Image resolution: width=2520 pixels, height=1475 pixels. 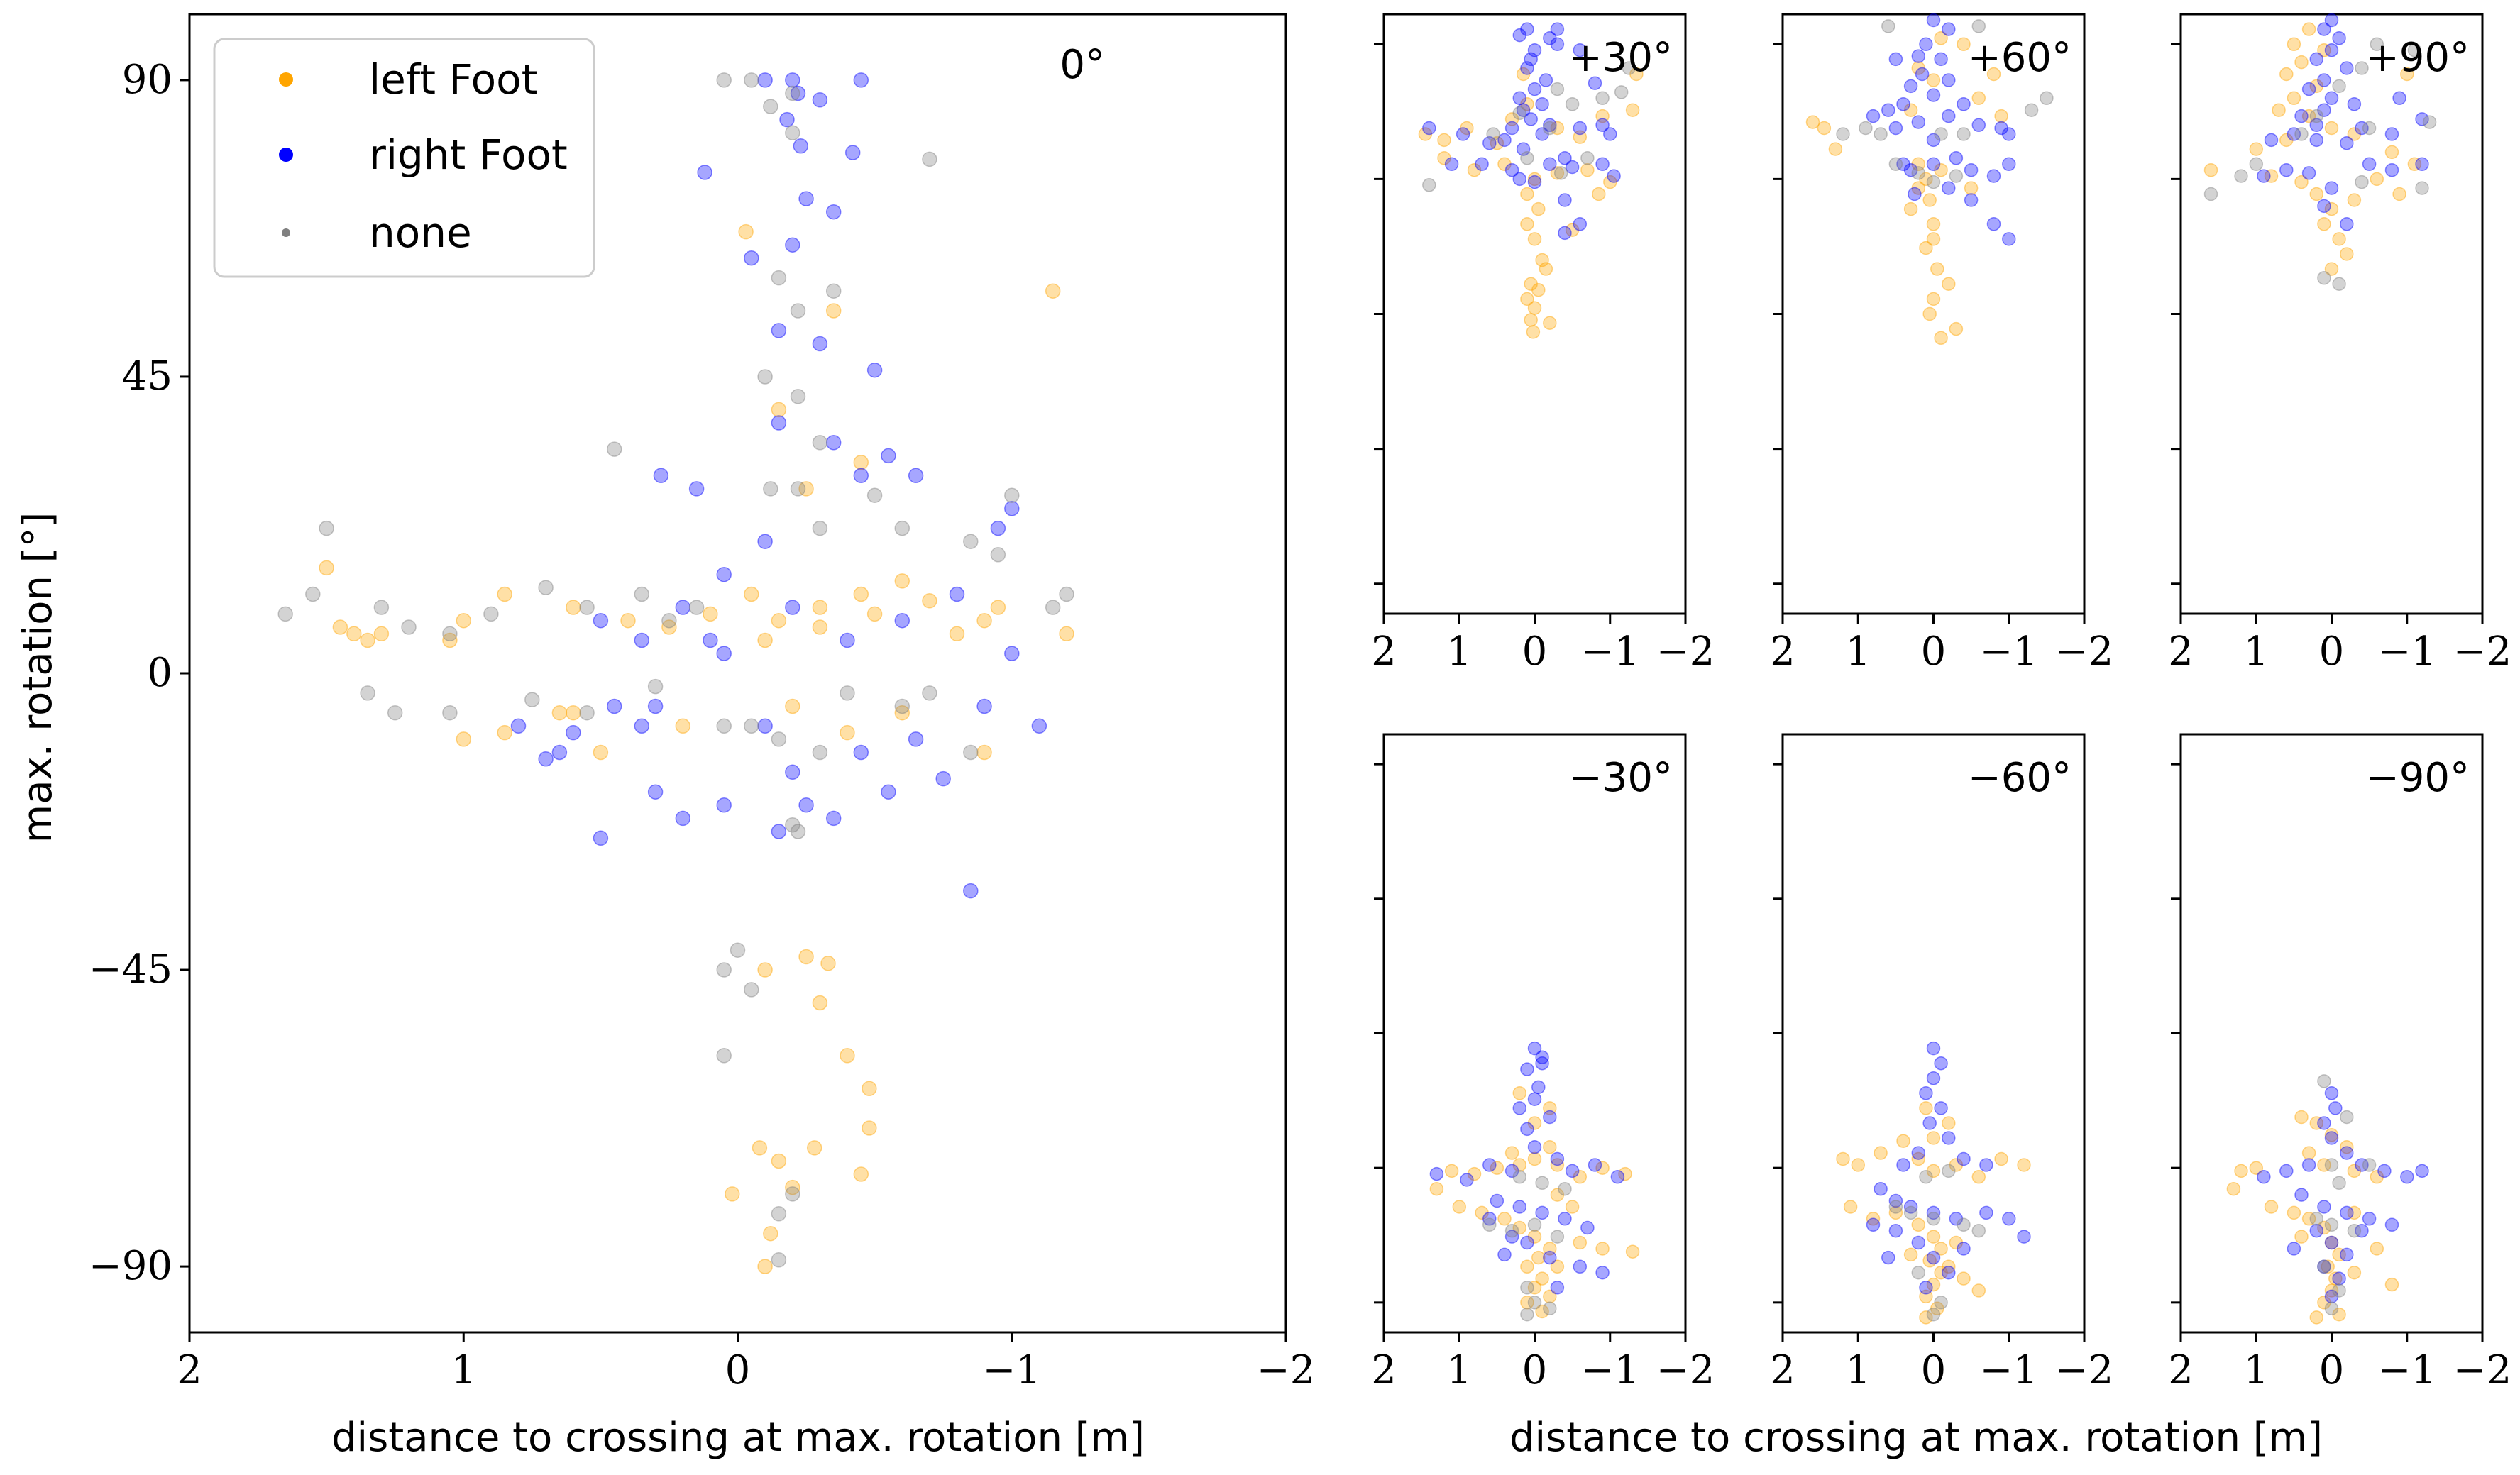 I want to click on x-tick-label: 2, so click(x=1384, y=1370).